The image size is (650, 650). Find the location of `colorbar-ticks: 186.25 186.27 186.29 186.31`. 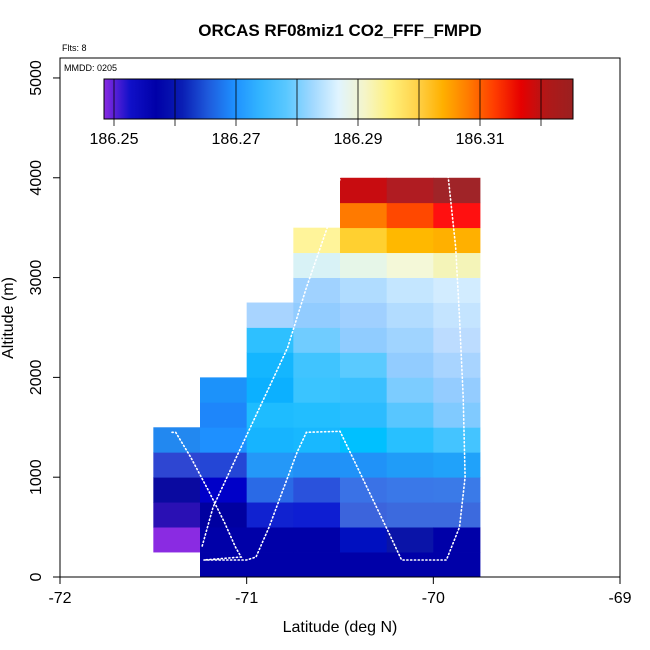

colorbar-ticks: 186.25 186.27 186.29 186.31 is located at coordinates (297, 139).